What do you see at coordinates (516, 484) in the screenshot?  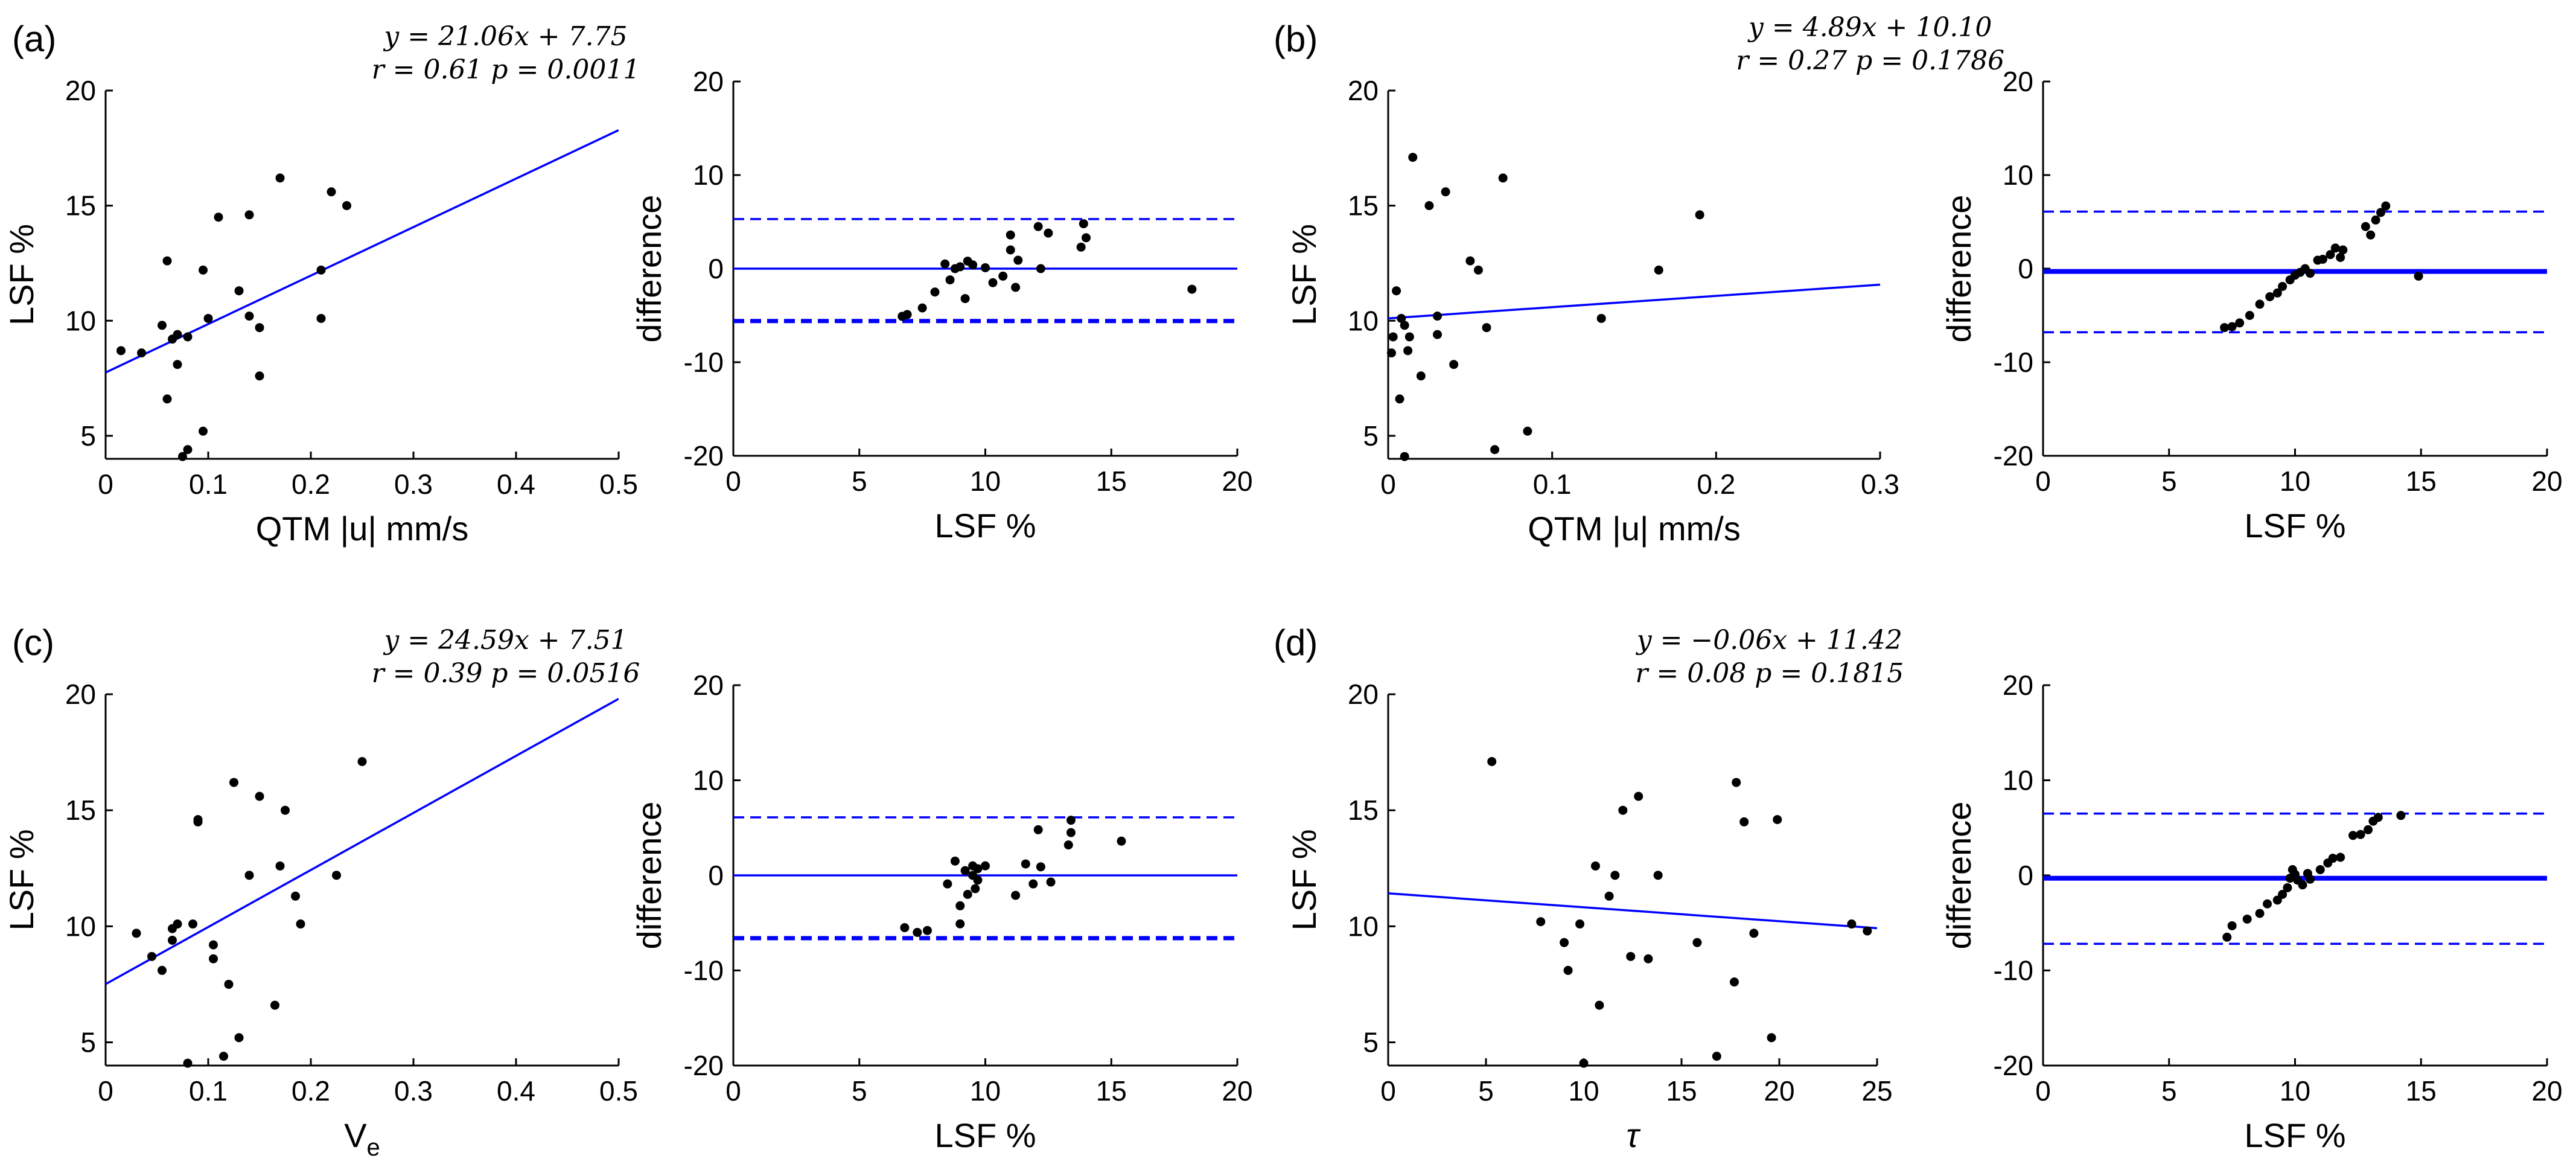 I see `x-tick-label: 0.4` at bounding box center [516, 484].